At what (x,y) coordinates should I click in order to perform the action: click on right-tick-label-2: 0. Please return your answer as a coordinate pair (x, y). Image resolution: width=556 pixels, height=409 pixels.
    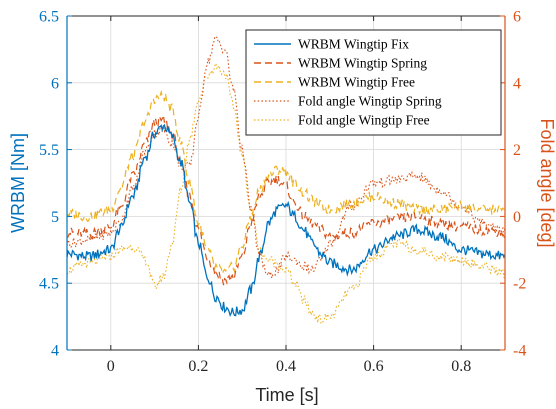
    Looking at the image, I should click on (517, 217).